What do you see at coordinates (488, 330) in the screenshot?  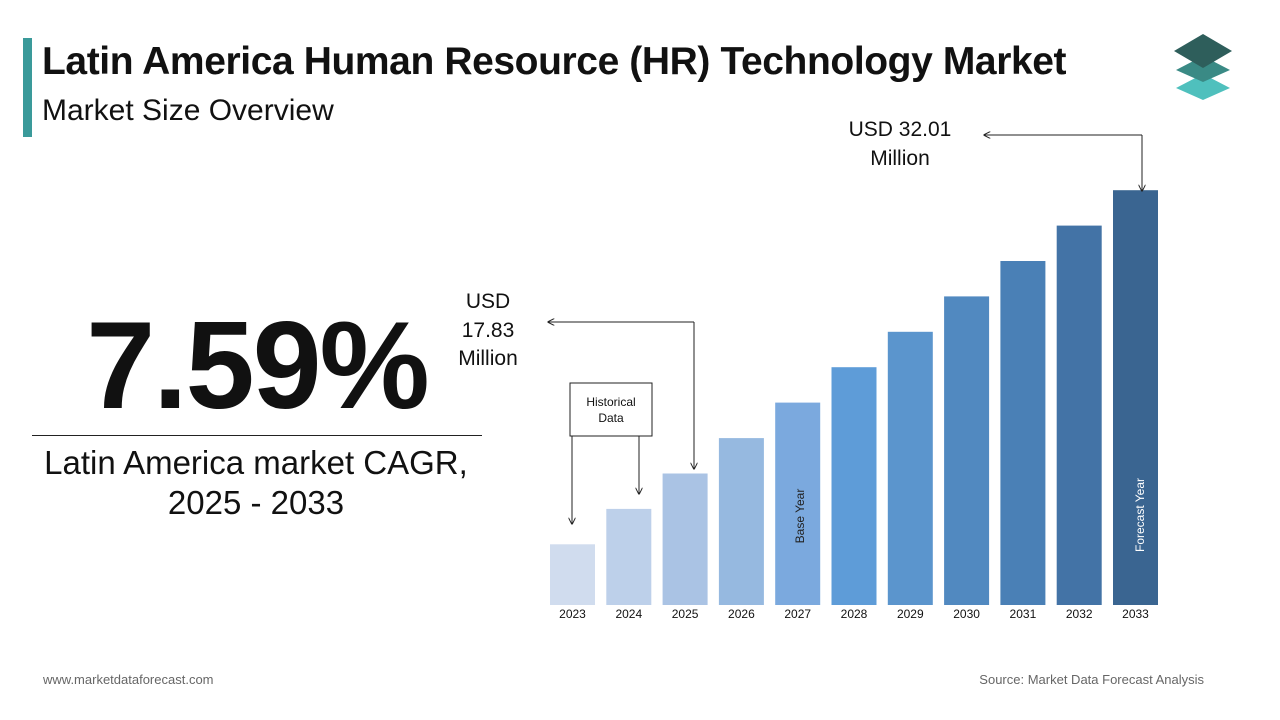 I see `callout-2025-line2: 17.83` at bounding box center [488, 330].